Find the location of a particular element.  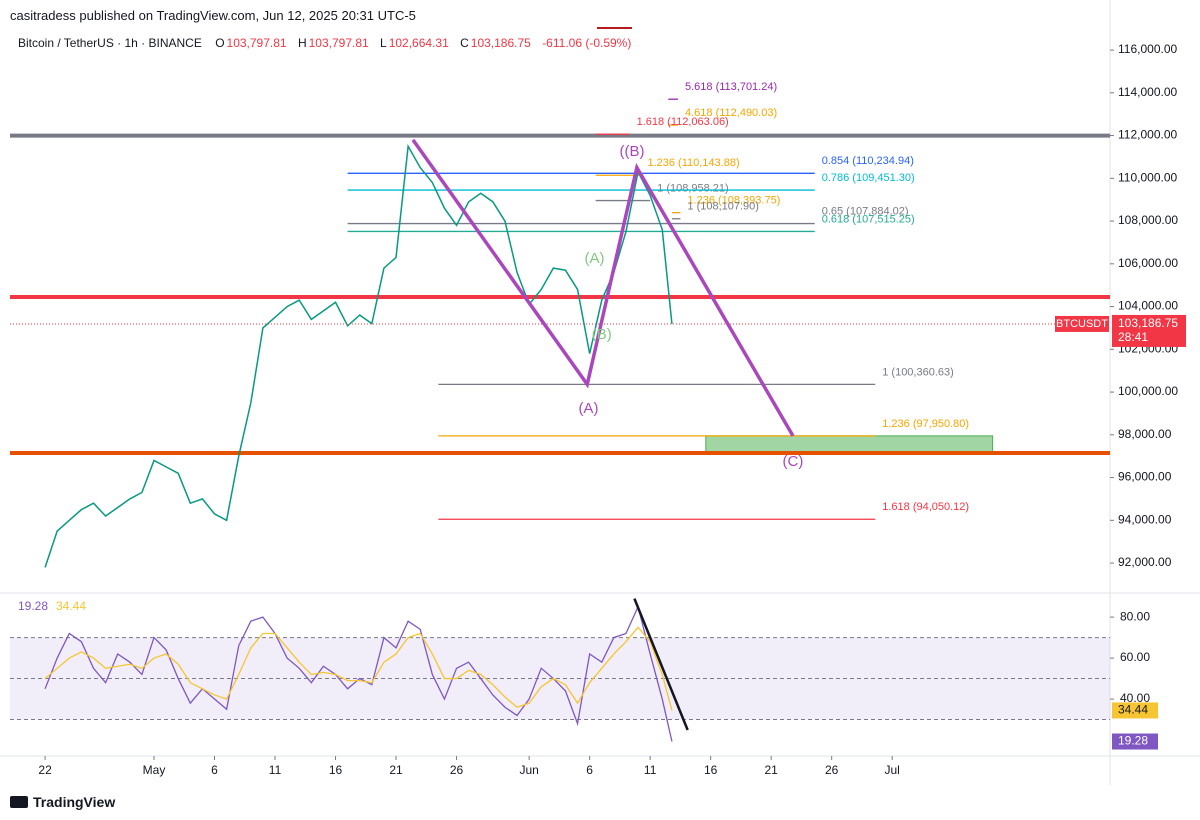

y-tick-label: 110,000.00 is located at coordinates (1147, 177).